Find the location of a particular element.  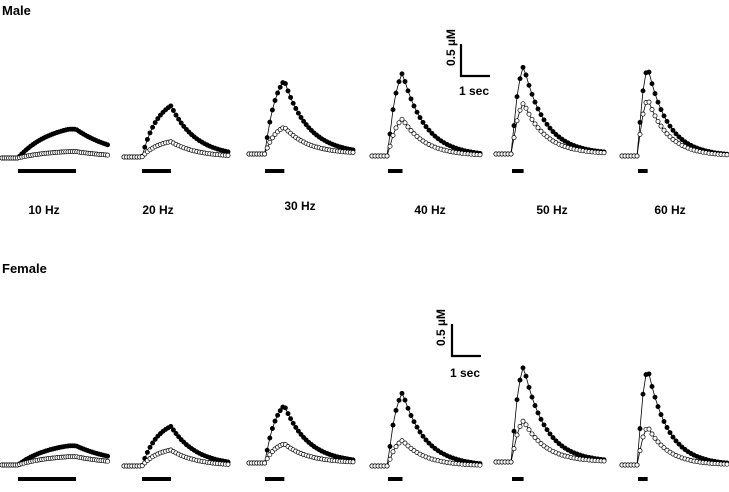

panel-label-female: Female is located at coordinates (24, 268).